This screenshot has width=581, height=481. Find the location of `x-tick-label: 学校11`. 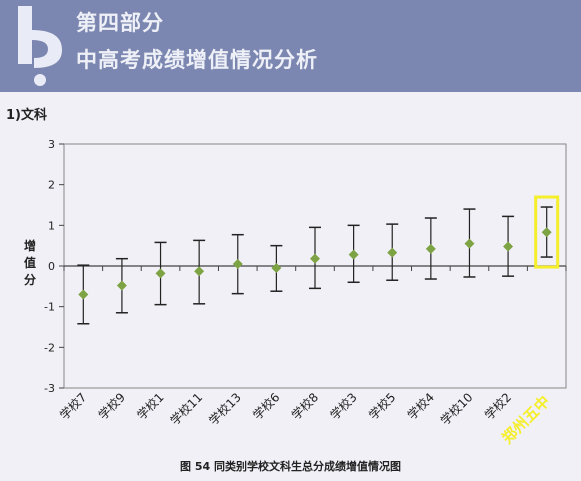

x-tick-label: 学校11 is located at coordinates (186, 409).